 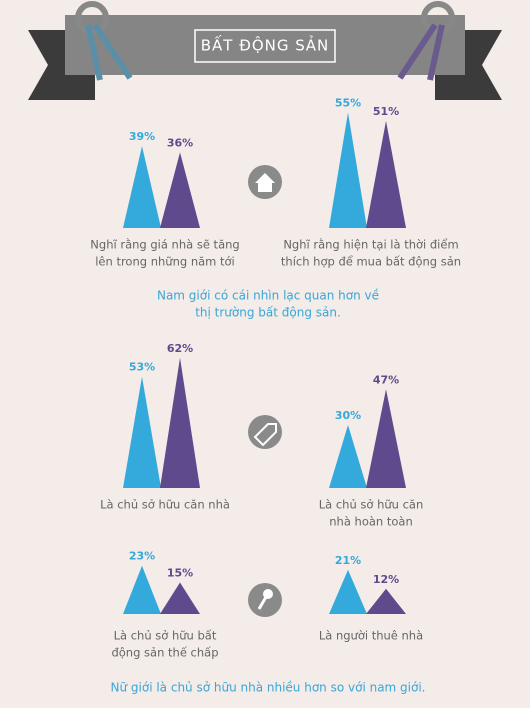 I want to click on caption: lên trong những năm tới, so click(x=165, y=262).